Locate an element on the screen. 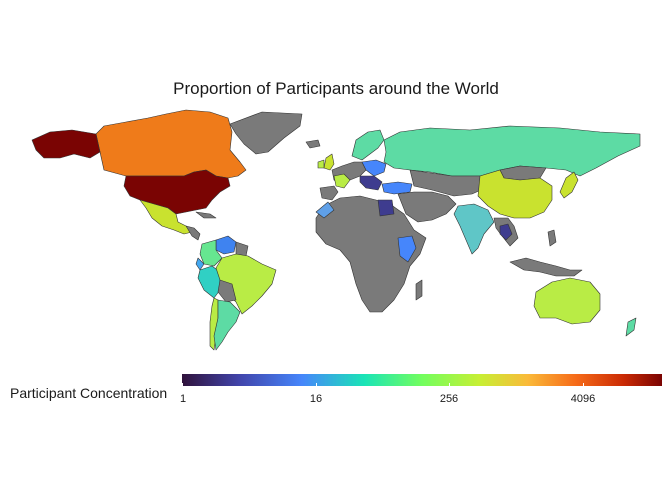  country-indonesia is located at coordinates (546, 267).